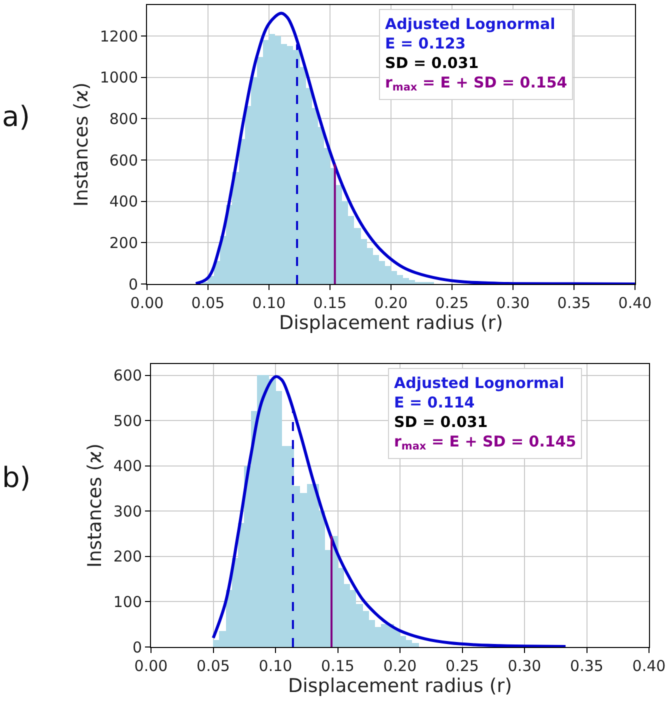  Describe the element at coordinates (16, 477) in the screenshot. I see `text: b)` at that location.